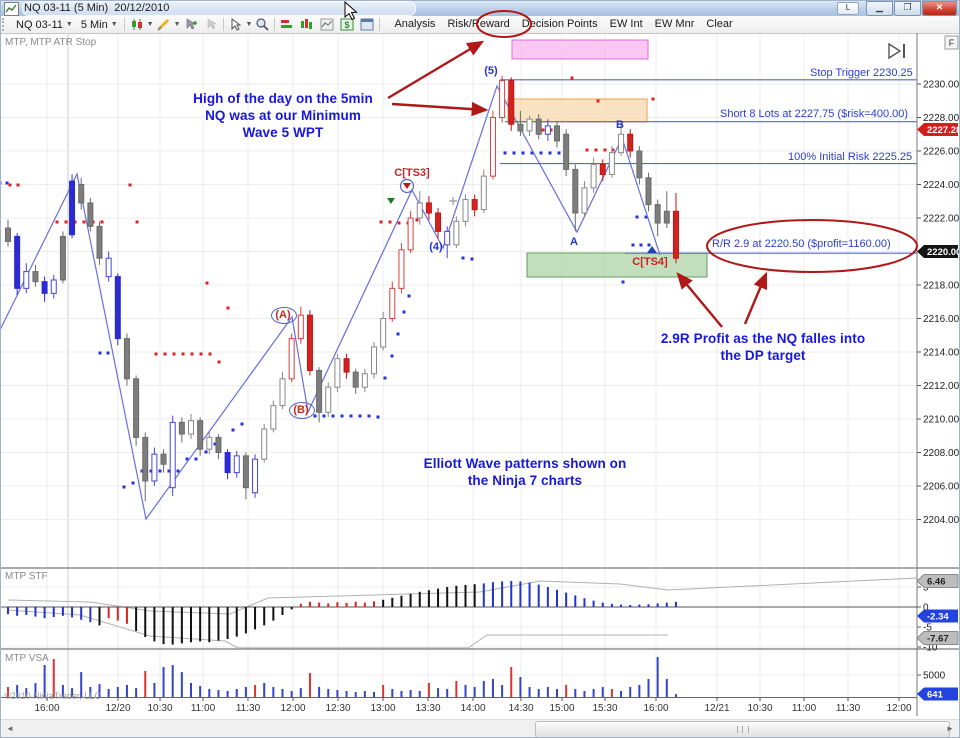 The image size is (960, 738). What do you see at coordinates (879, 8) in the screenshot?
I see `minimize-button: ▁` at bounding box center [879, 8].